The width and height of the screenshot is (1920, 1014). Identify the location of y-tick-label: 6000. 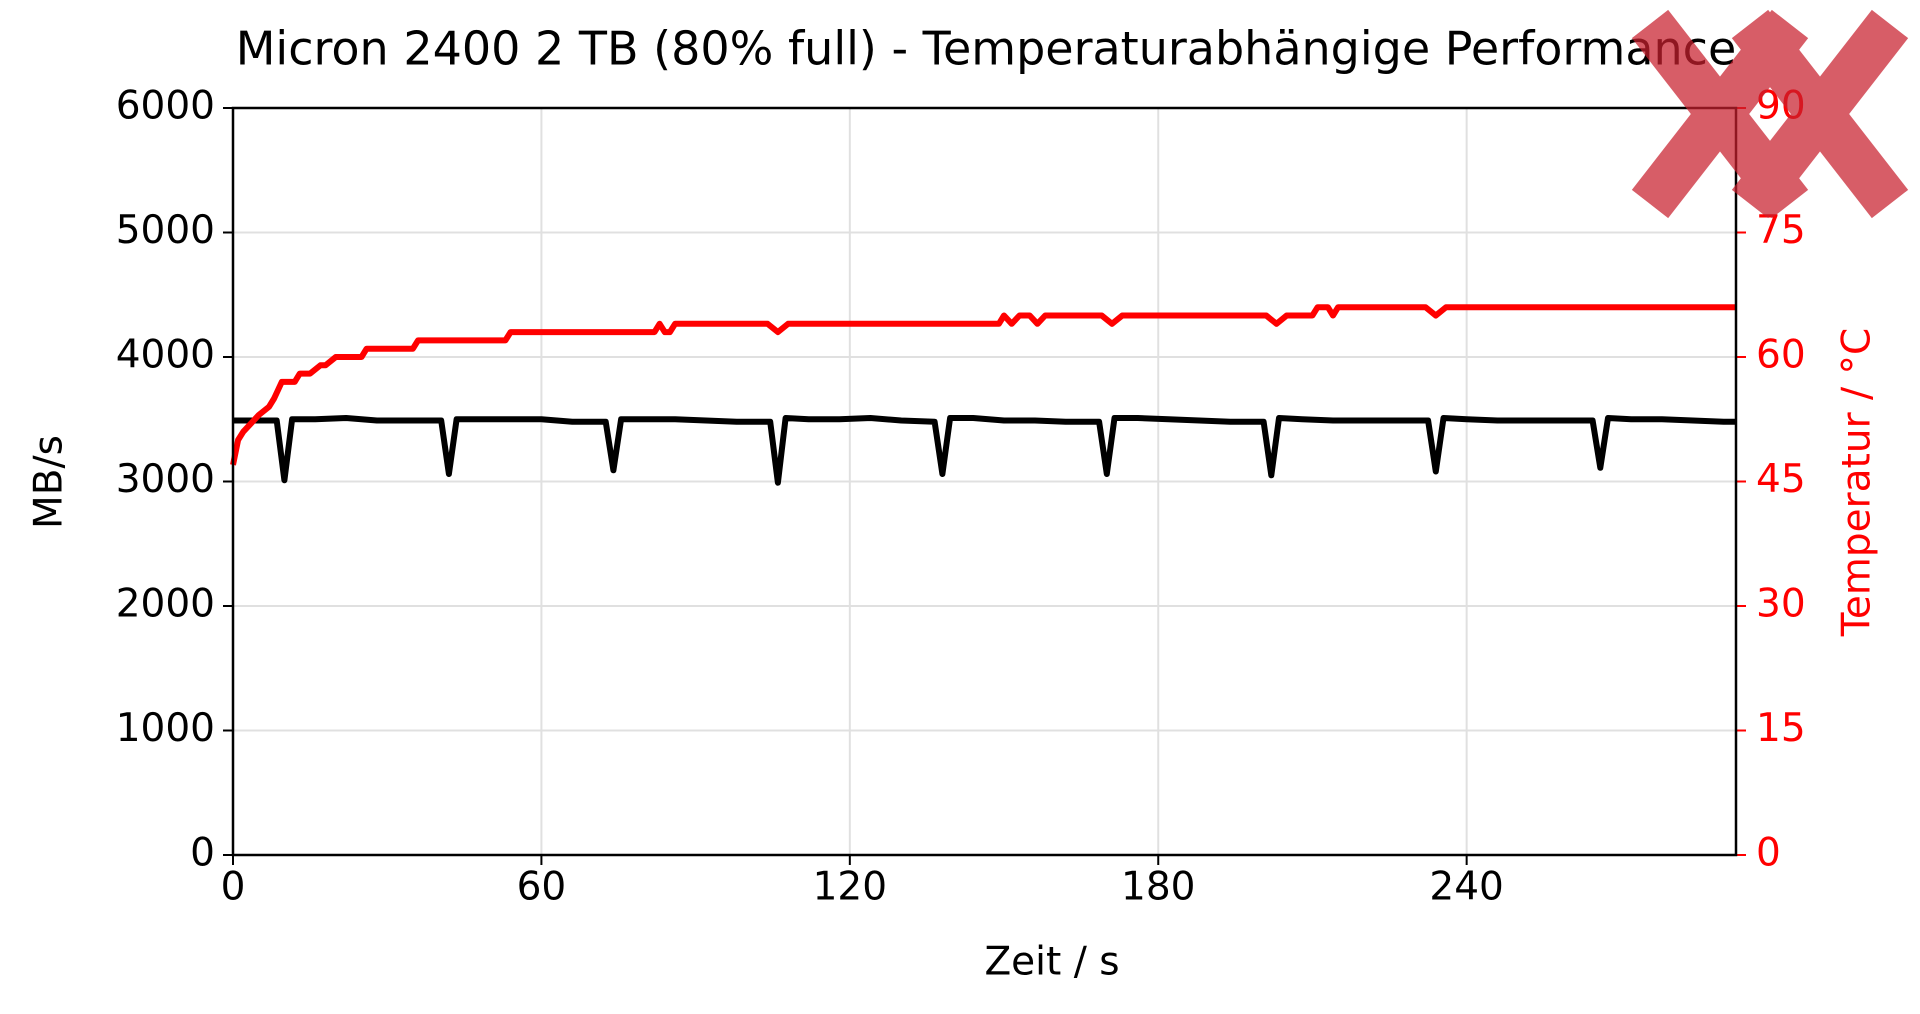
(165, 106).